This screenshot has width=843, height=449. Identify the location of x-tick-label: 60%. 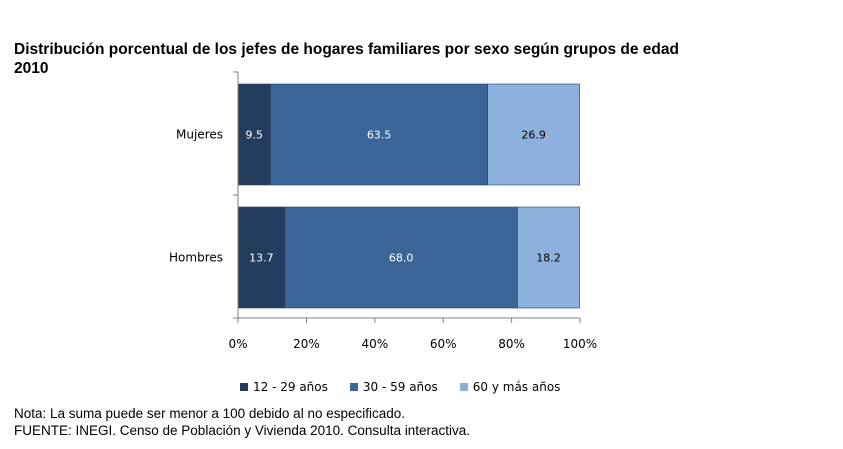
(443, 344).